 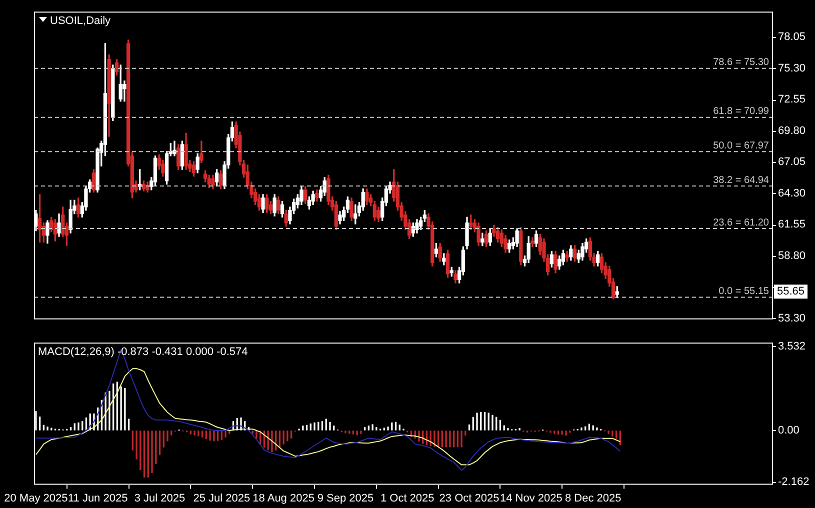 What do you see at coordinates (81, 21) in the screenshot?
I see `chart-title: USOIL,Daily` at bounding box center [81, 21].